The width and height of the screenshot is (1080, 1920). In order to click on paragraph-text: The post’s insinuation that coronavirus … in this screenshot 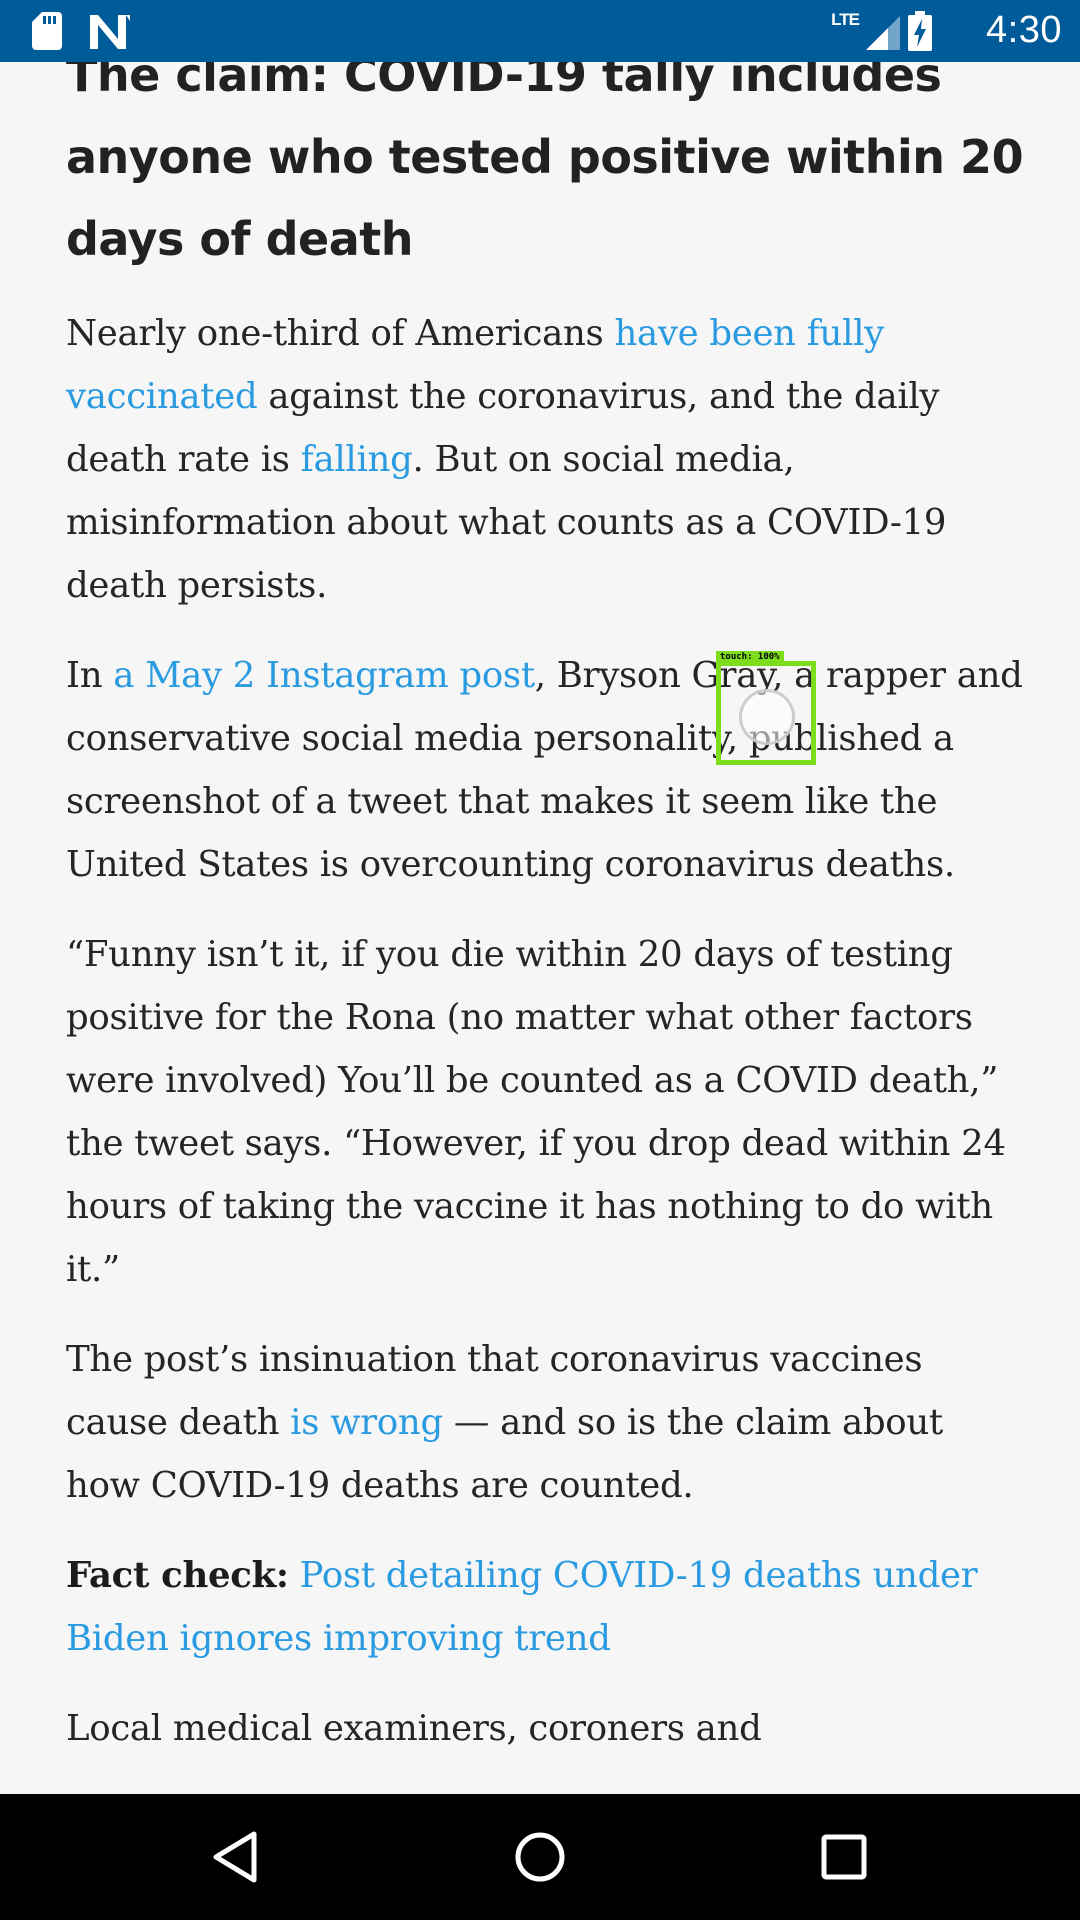, I will do `click(494, 1391)`.